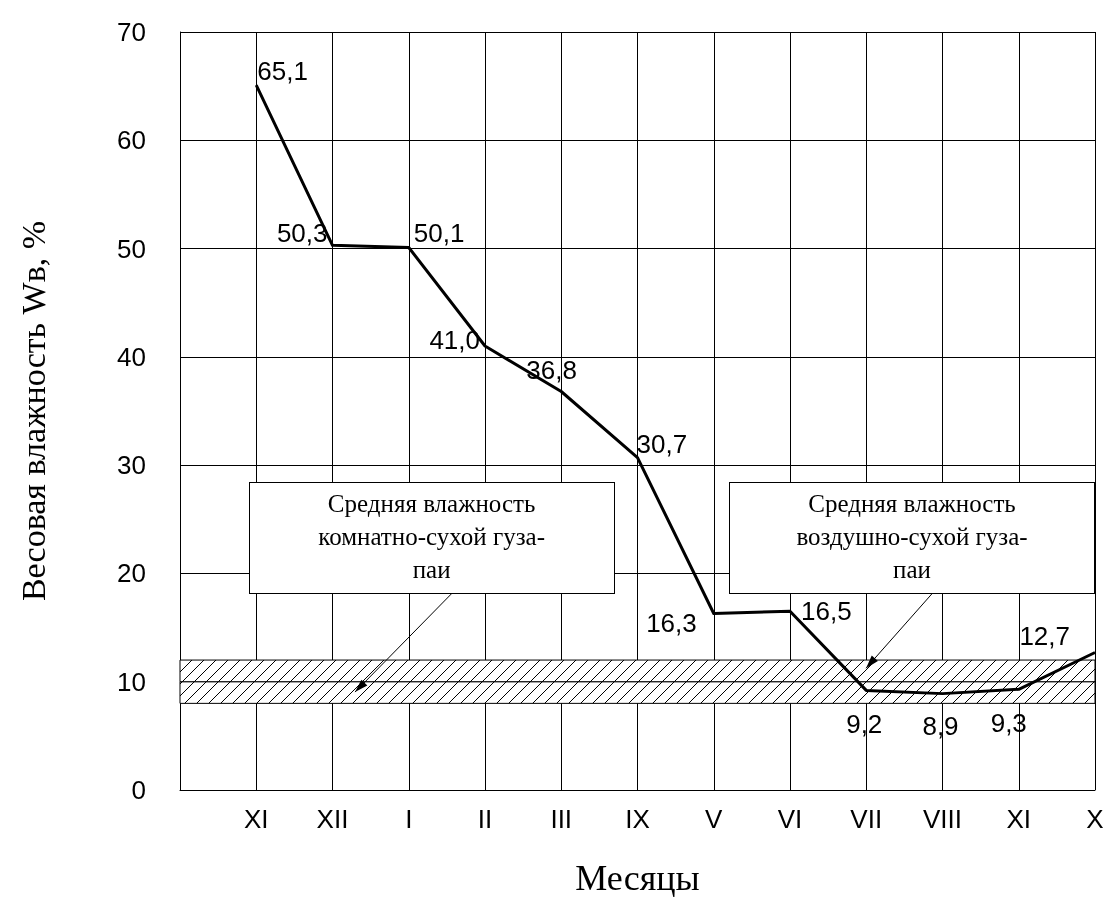  Describe the element at coordinates (637, 819) in the screenshot. I see `x-tick-label: IX` at that location.